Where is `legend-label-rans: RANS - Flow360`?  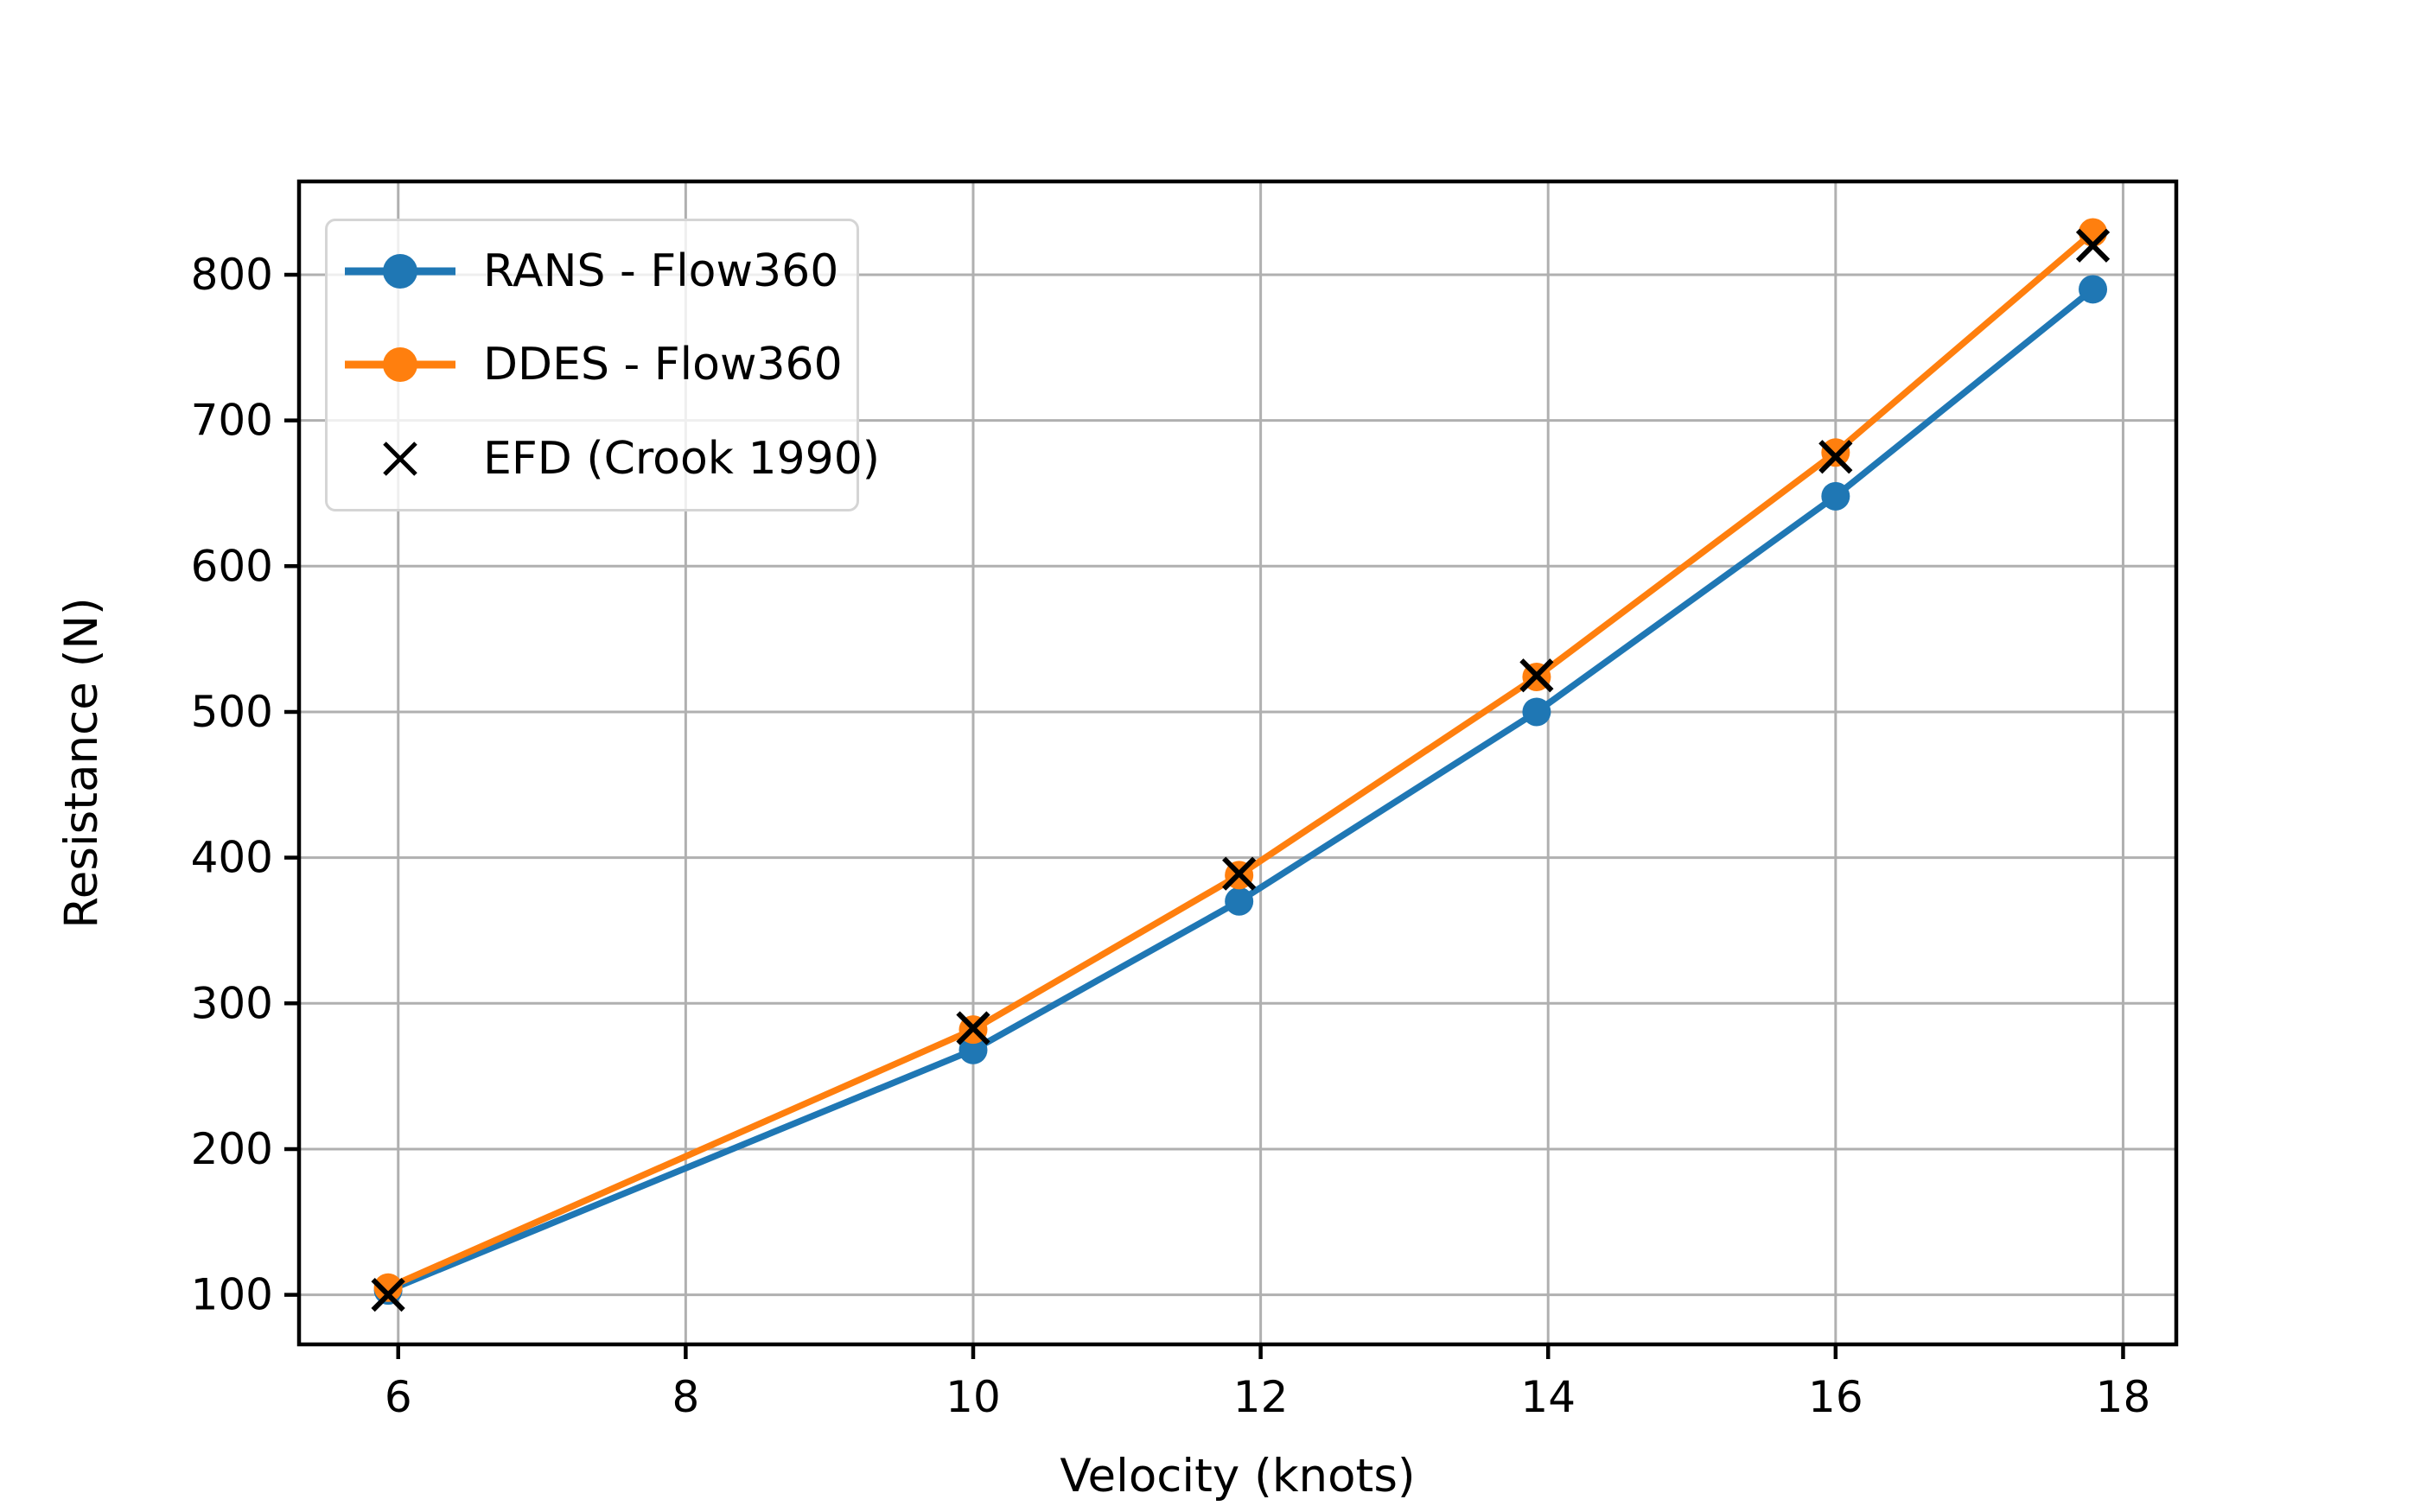 legend-label-rans: RANS - Flow360 is located at coordinates (661, 271).